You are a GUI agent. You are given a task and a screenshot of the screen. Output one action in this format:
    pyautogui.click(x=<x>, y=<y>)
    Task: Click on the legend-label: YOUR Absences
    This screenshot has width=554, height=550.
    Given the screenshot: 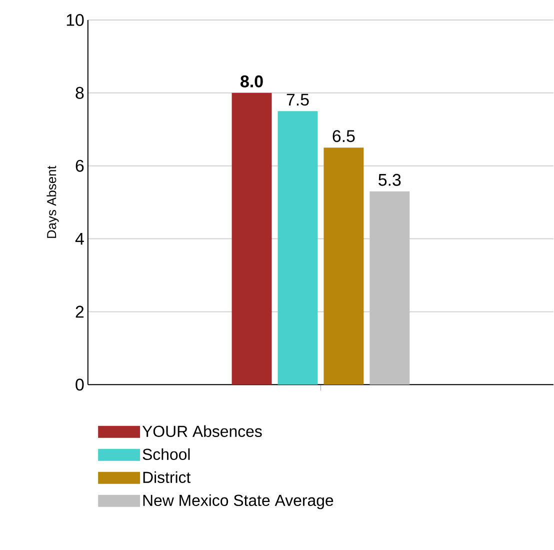 What is the action you would take?
    pyautogui.click(x=202, y=432)
    